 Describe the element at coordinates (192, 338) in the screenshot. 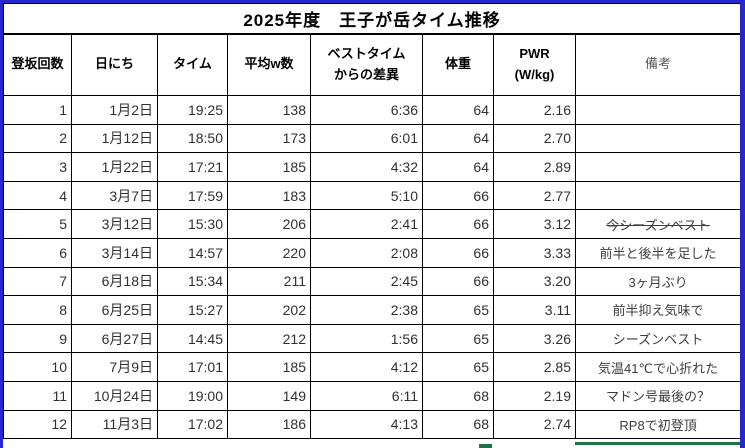

I see `cell-time: 14:45` at that location.